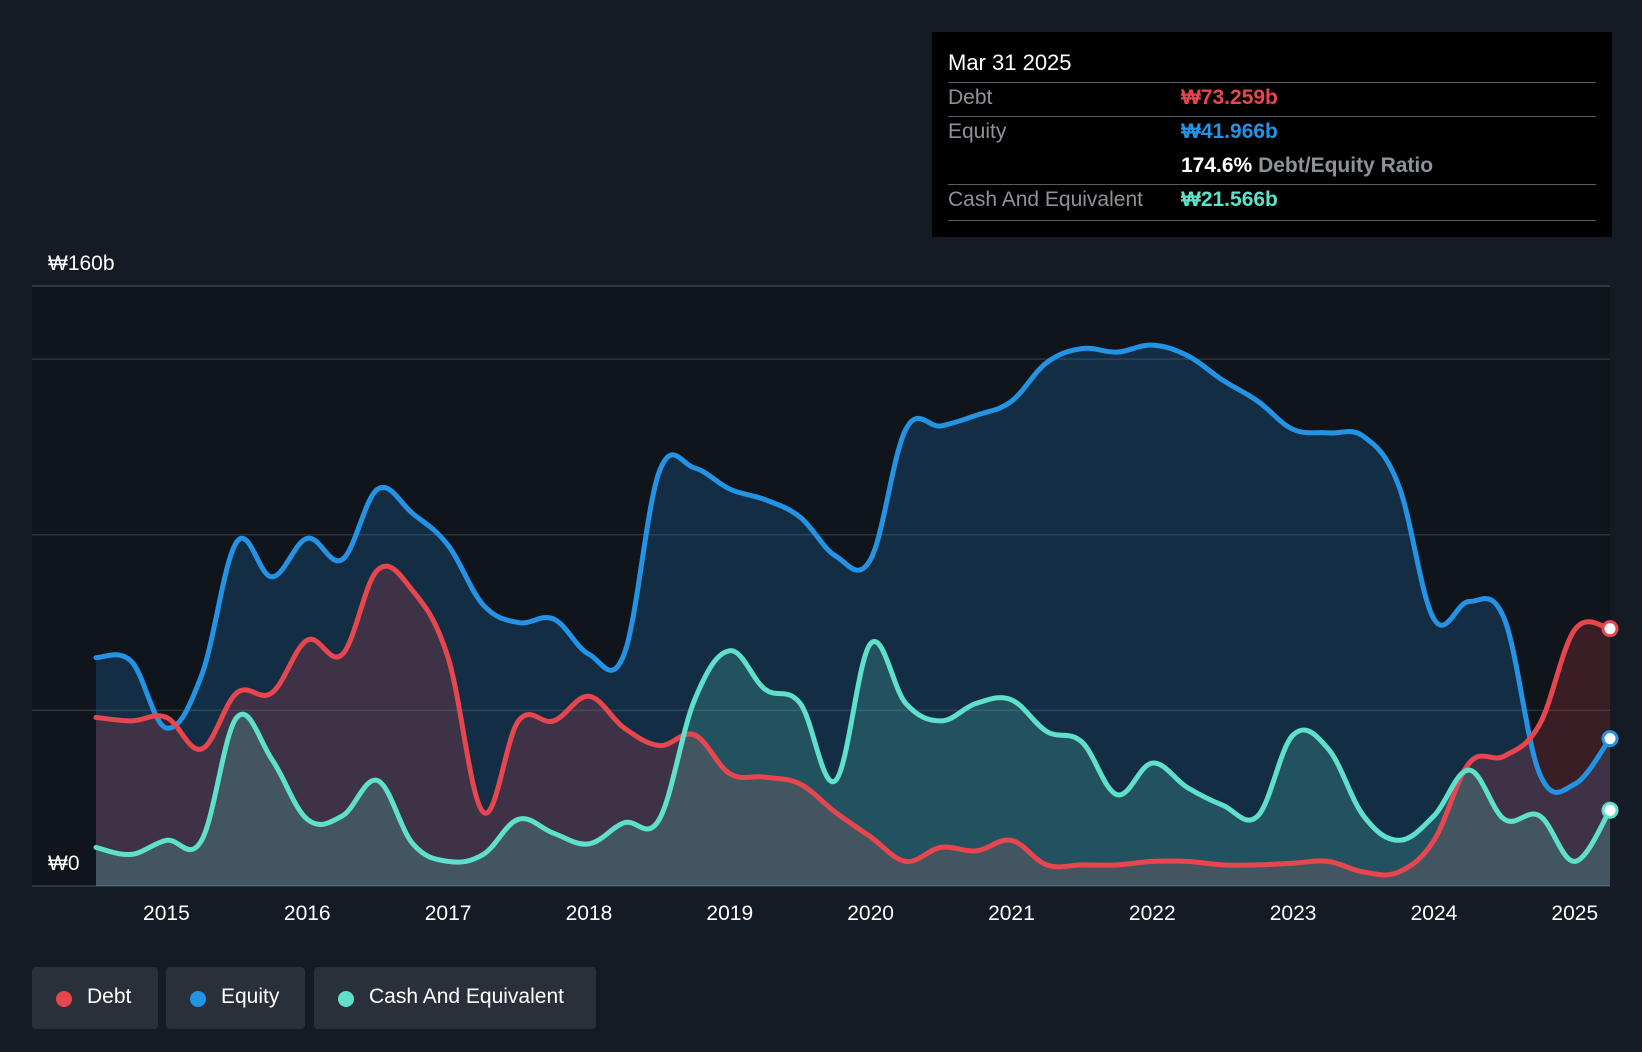 The width and height of the screenshot is (1642, 1052). I want to click on debt-dot-icon, so click(64, 999).